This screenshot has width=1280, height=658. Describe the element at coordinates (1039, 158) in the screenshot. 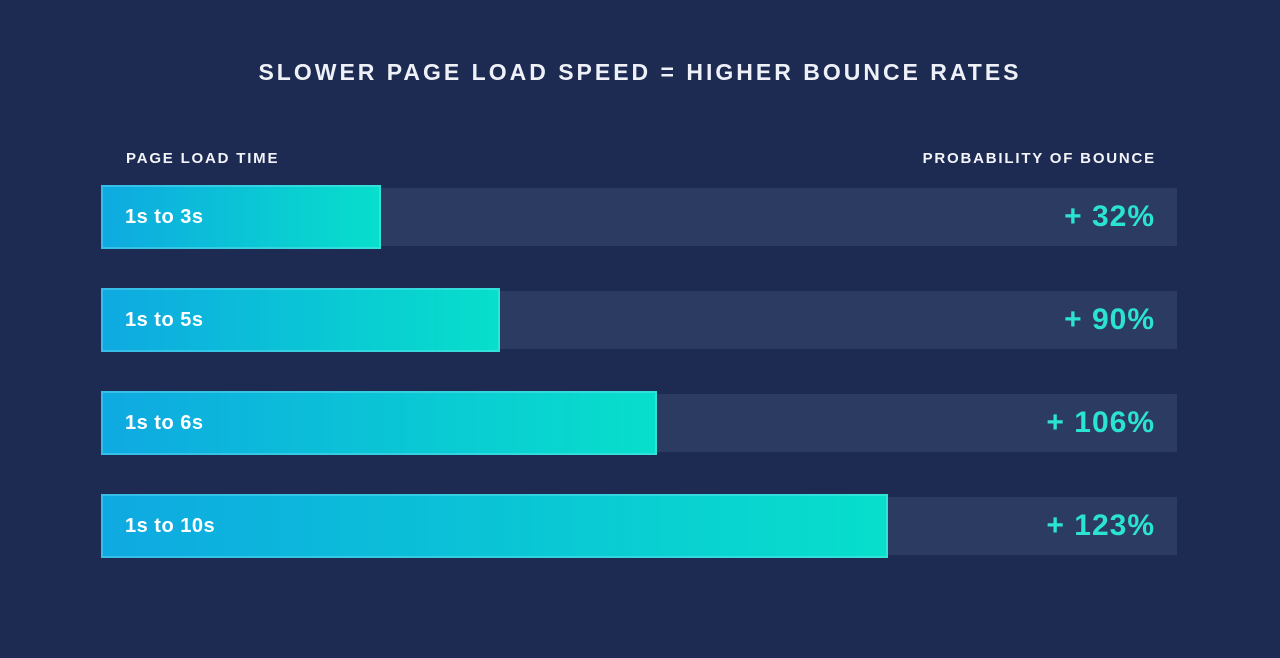

I see `probability-of-bounce-header: PROBABILITY OF BOUNCE` at that location.